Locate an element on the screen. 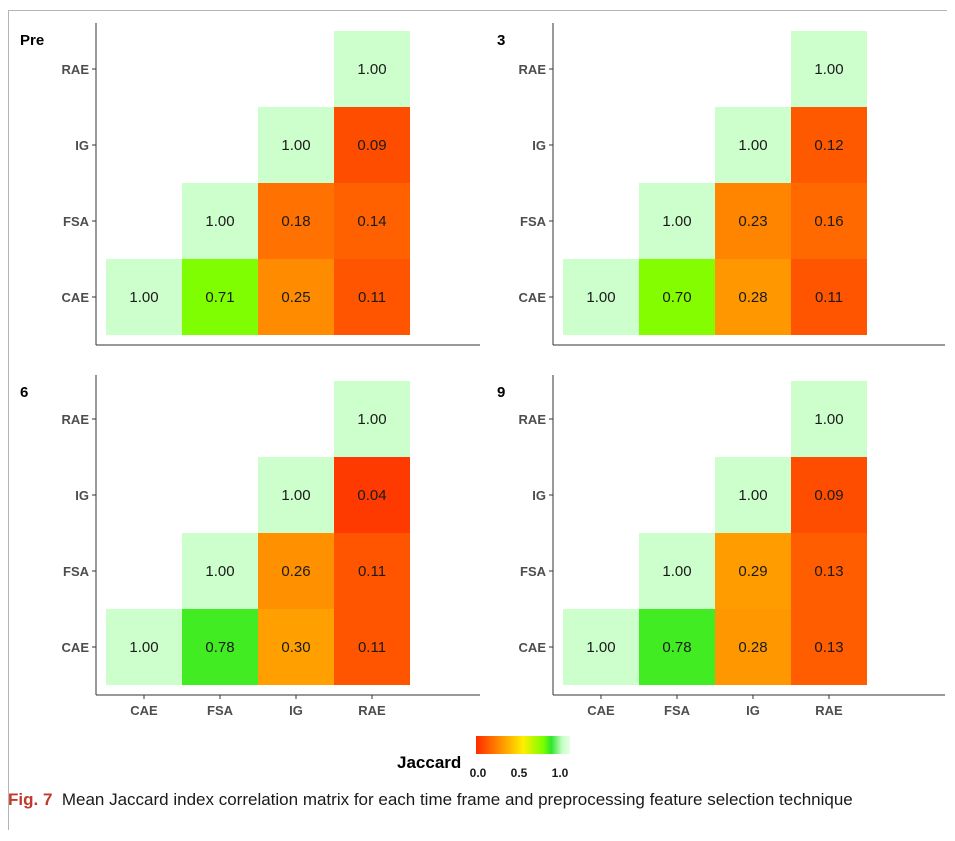 This screenshot has height=841, width=955. figure-frame-top is located at coordinates (477, 10).